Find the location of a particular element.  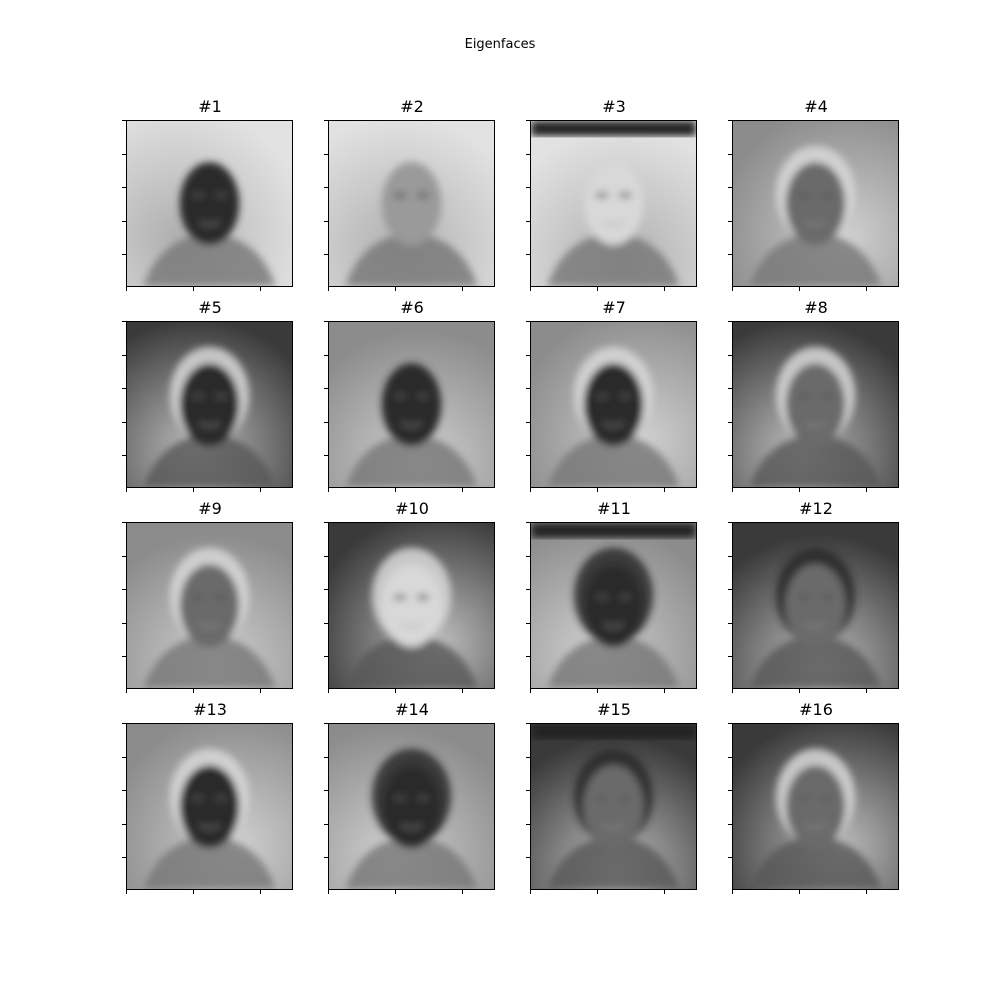

panel-title: #15 is located at coordinates (614, 709).